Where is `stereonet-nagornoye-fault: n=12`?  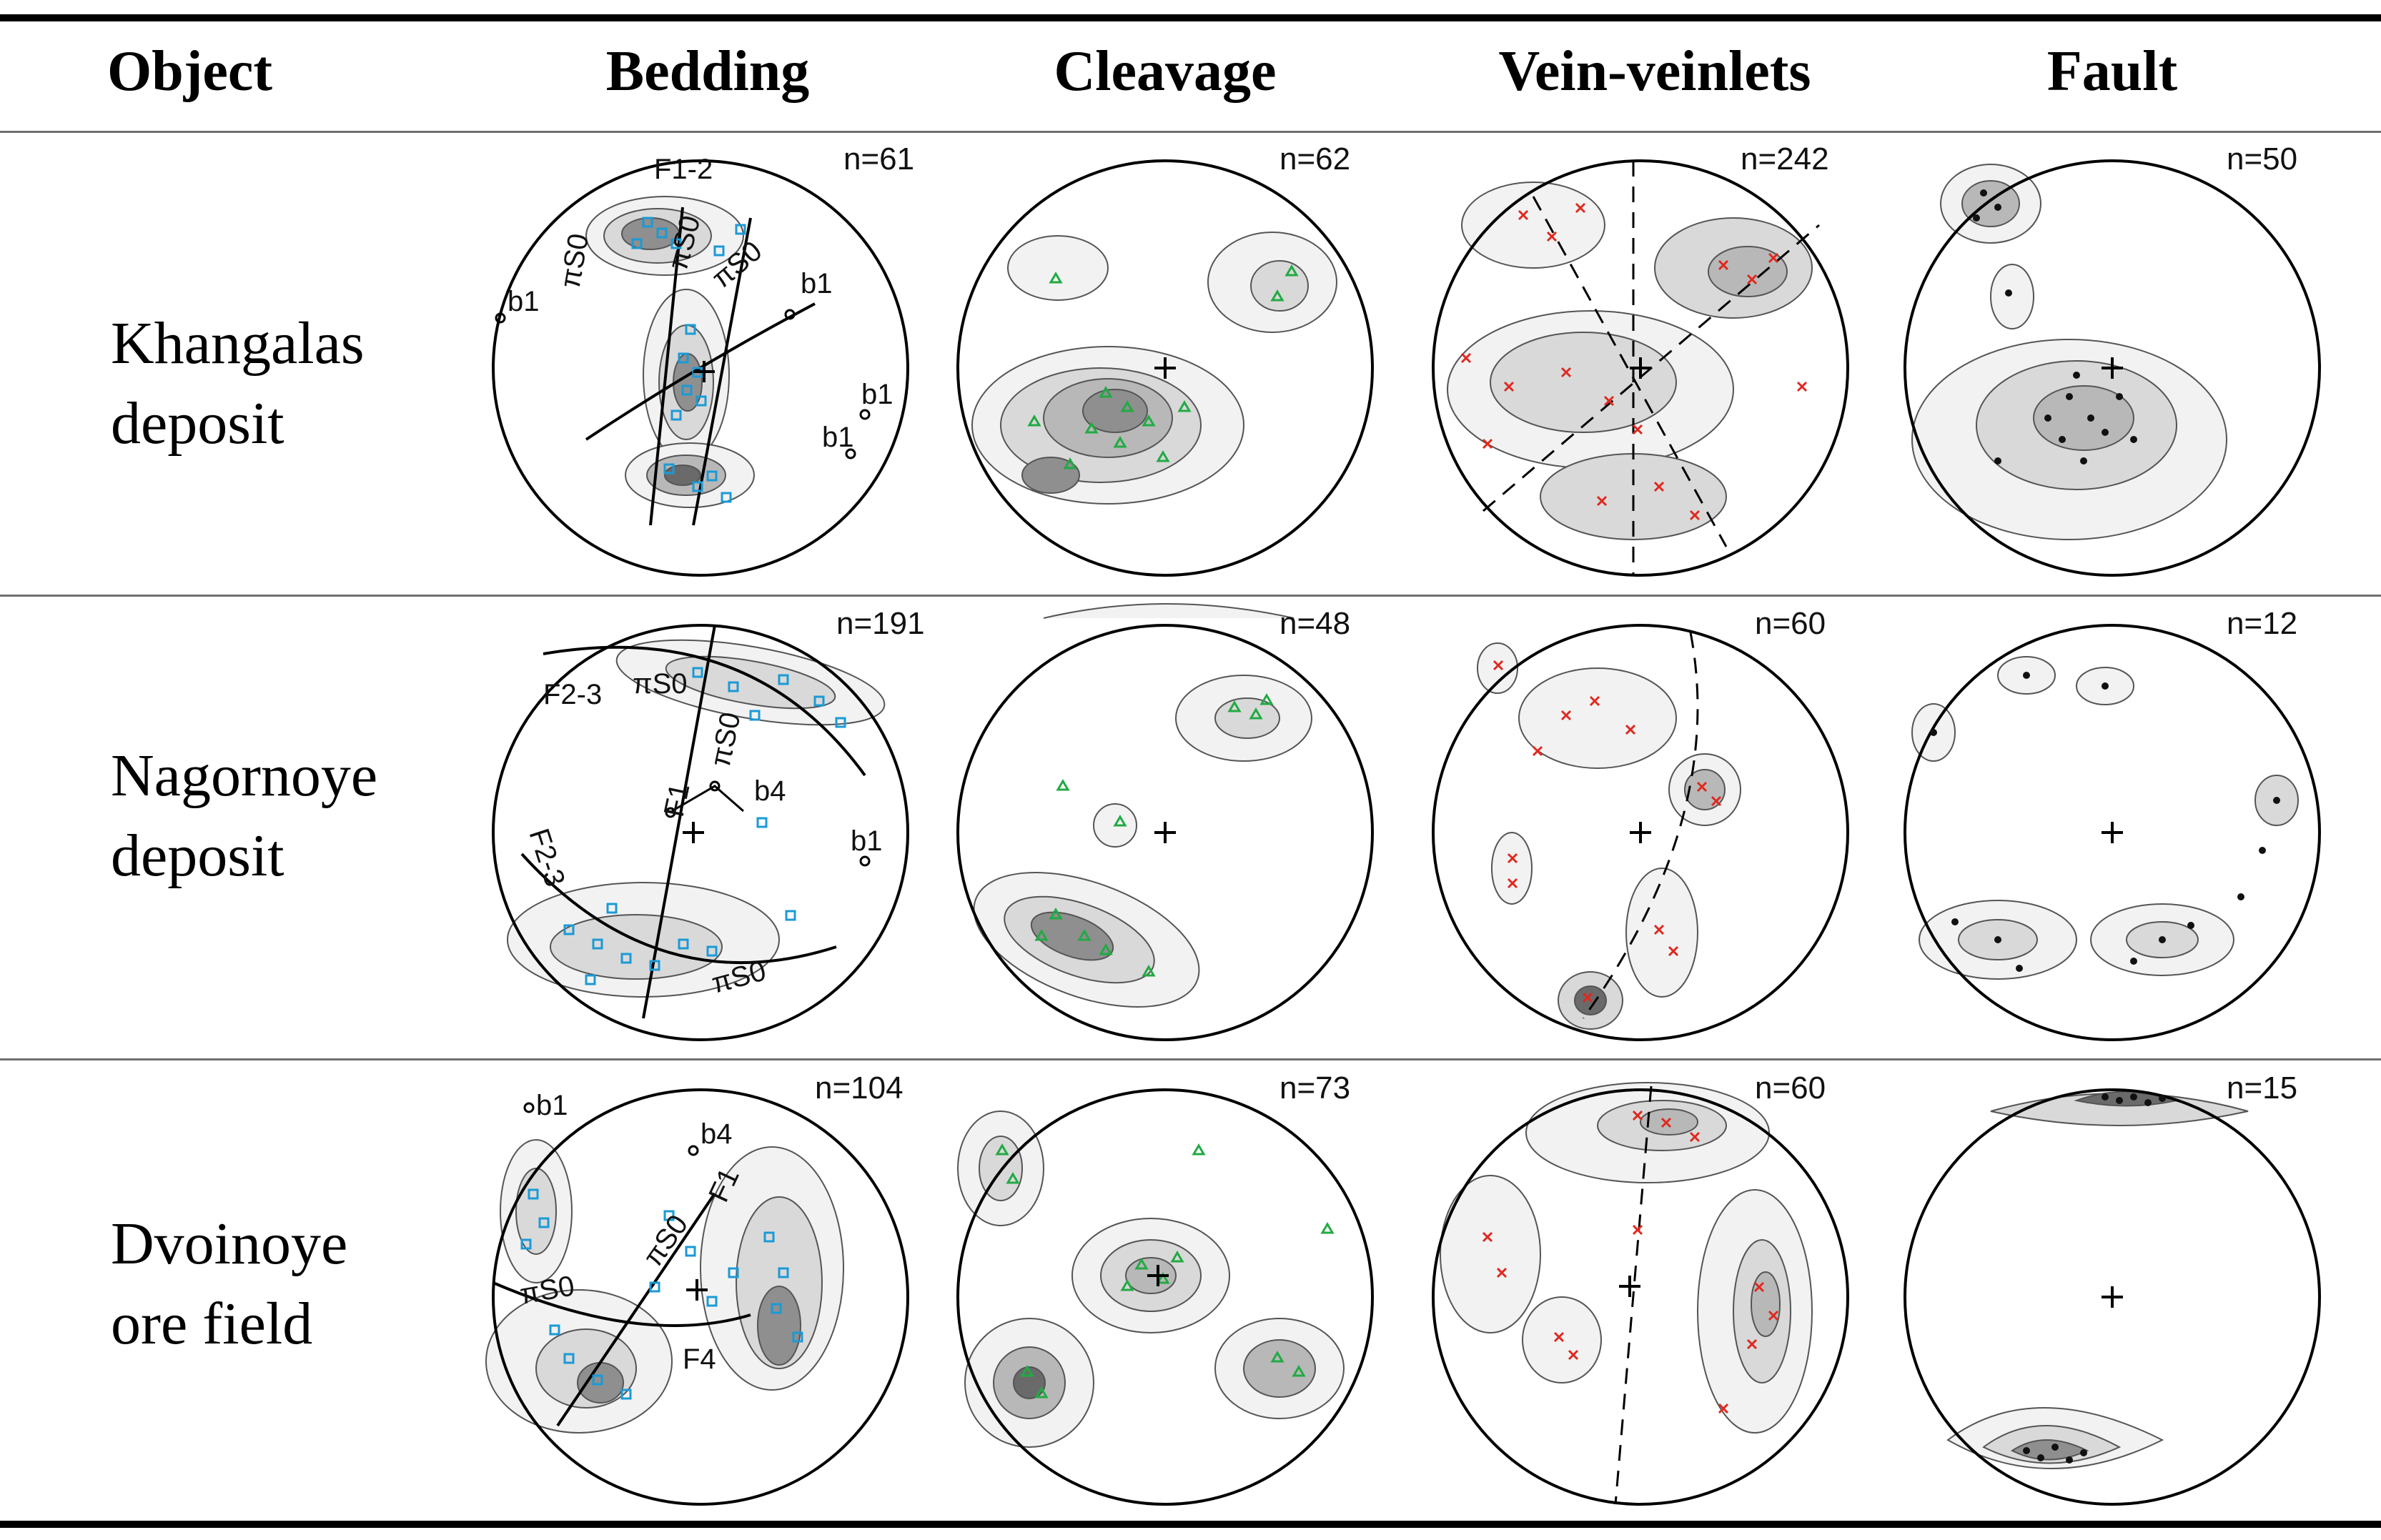 stereonet-nagornoye-fault: n=12 is located at coordinates (2116, 826).